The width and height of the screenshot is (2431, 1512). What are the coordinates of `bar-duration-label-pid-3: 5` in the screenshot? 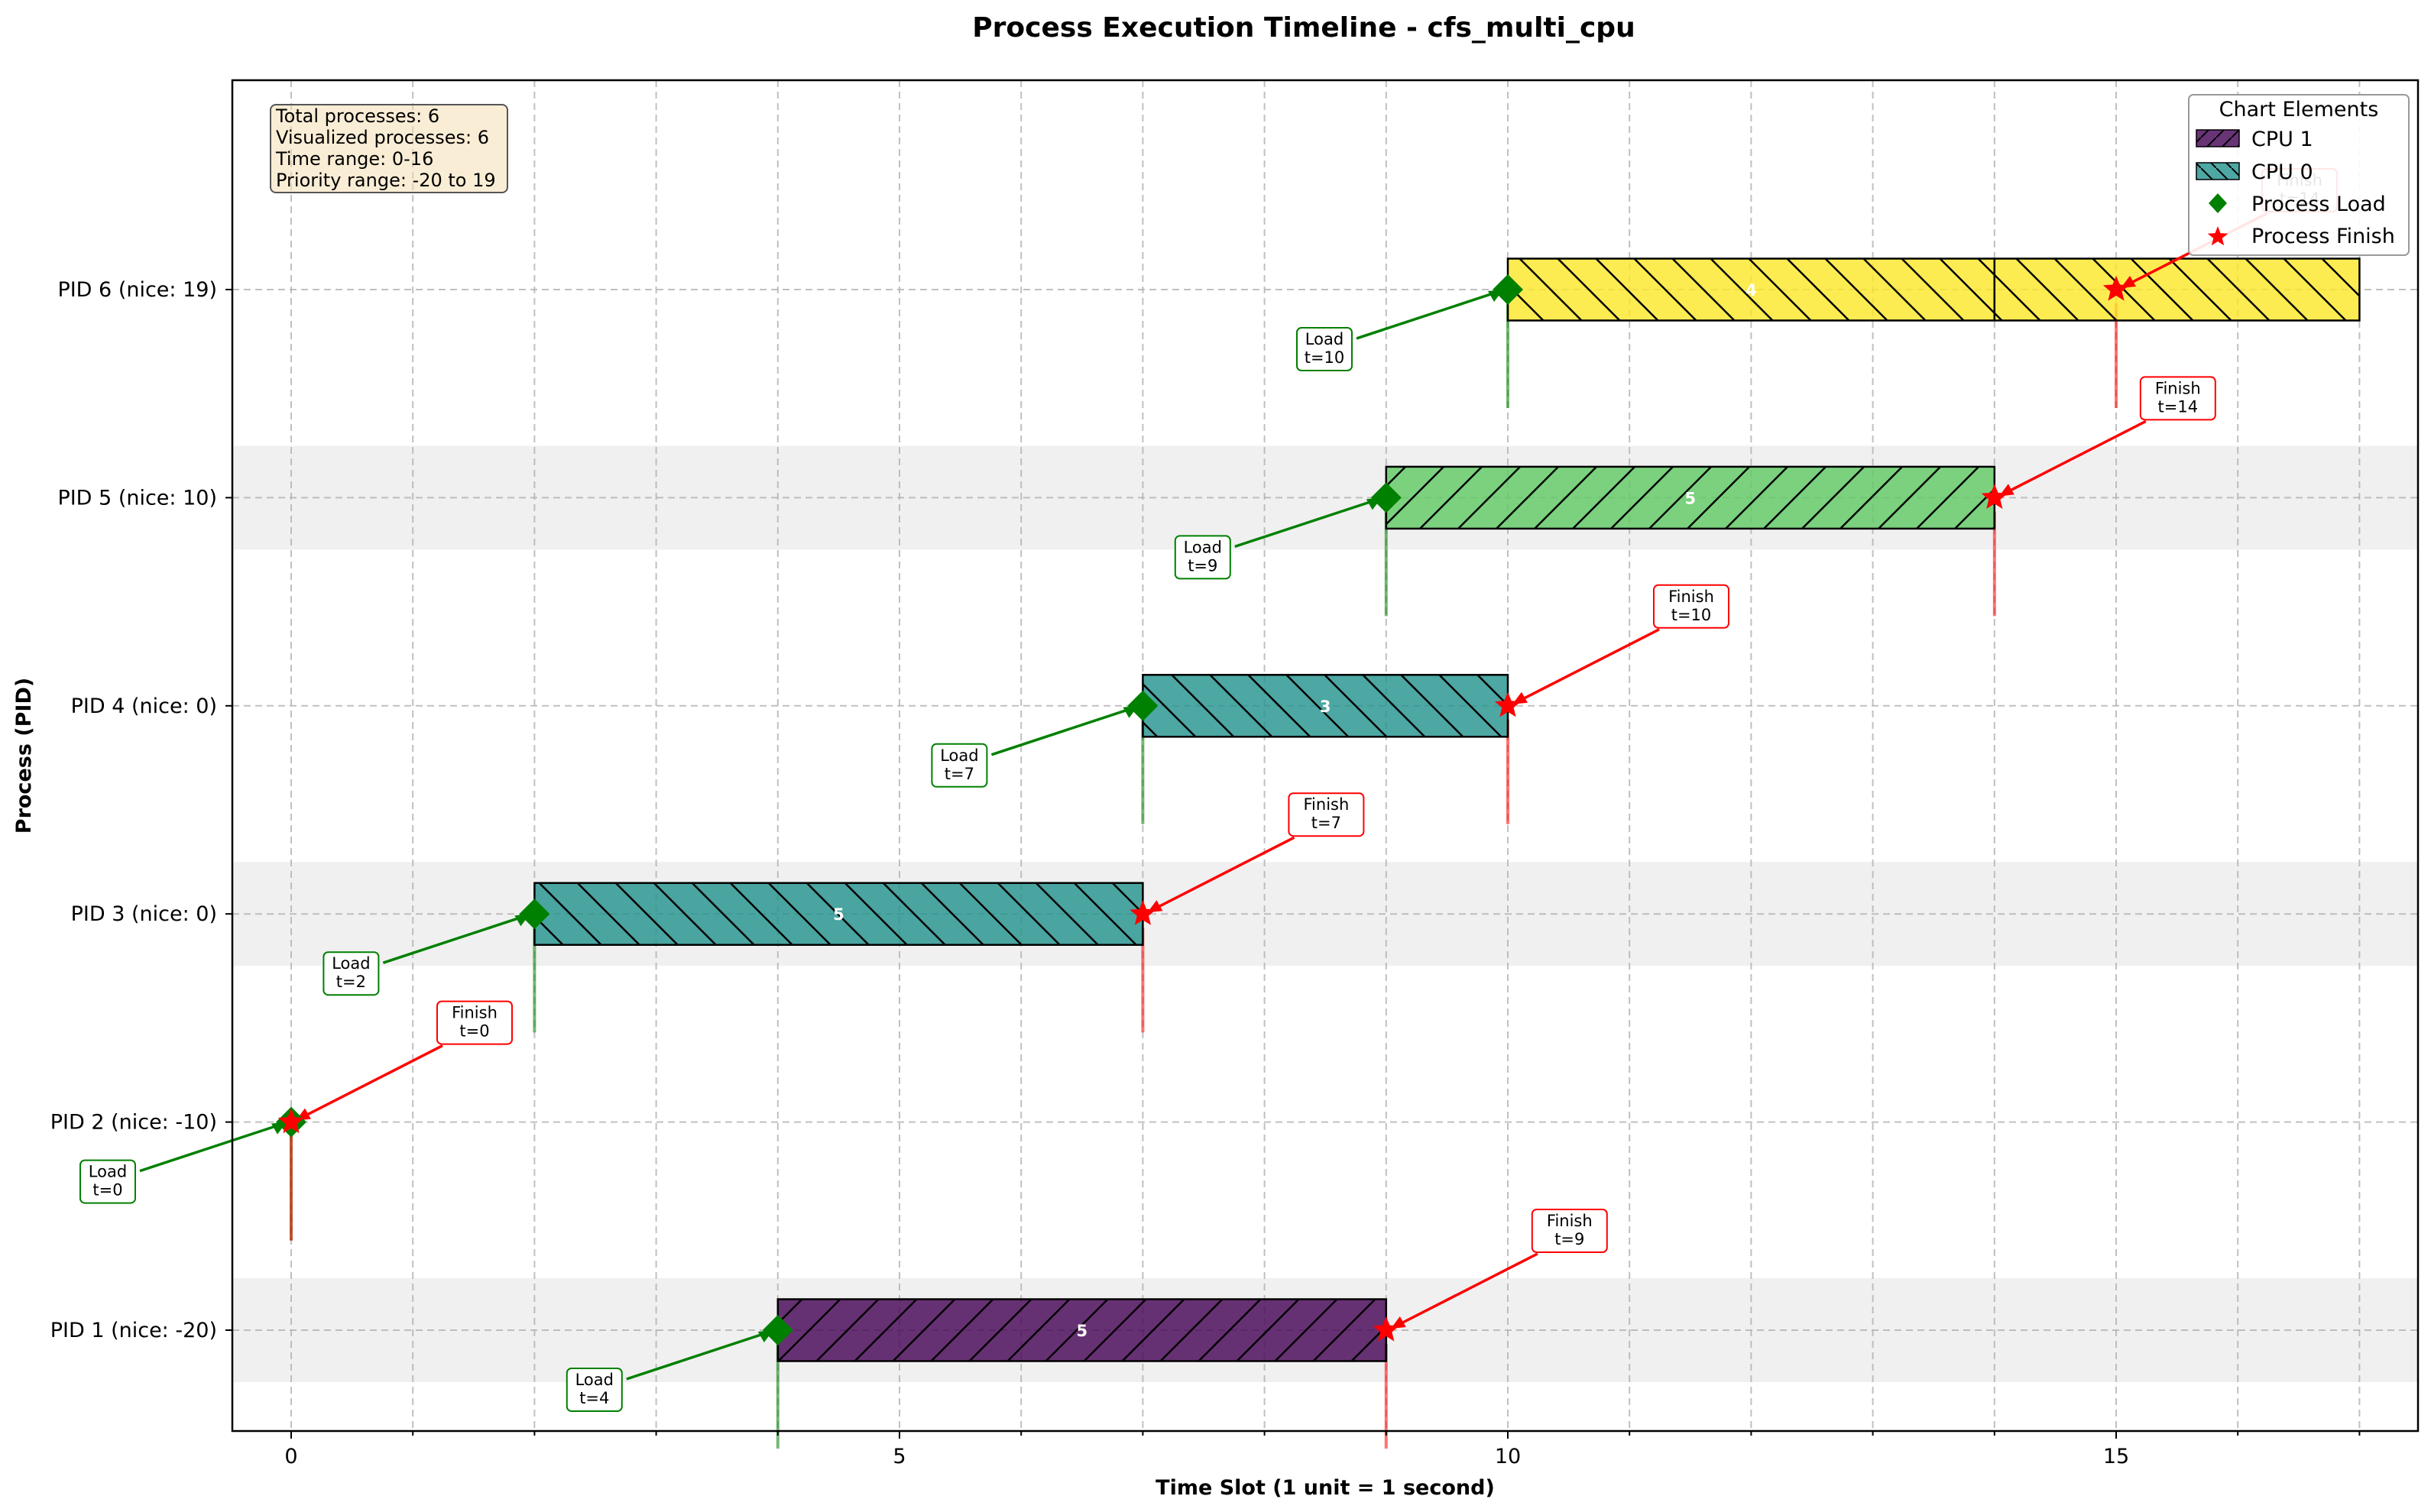 It's located at (839, 914).